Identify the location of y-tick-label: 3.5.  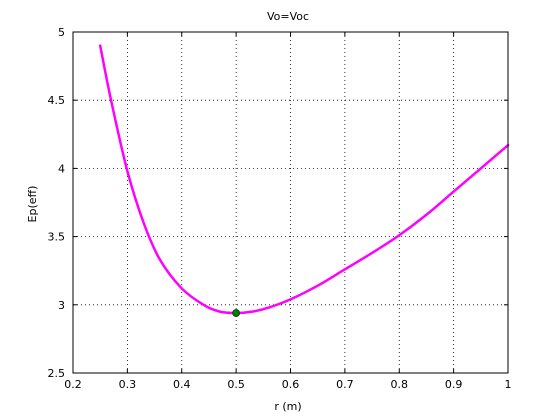
(57, 237).